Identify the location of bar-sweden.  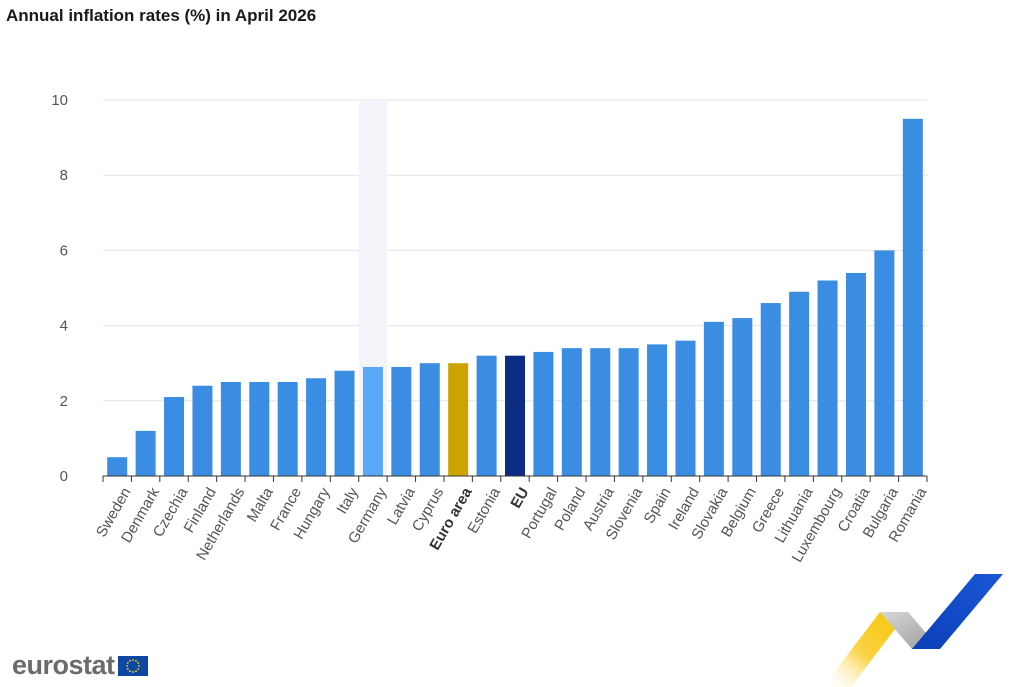
(117, 466).